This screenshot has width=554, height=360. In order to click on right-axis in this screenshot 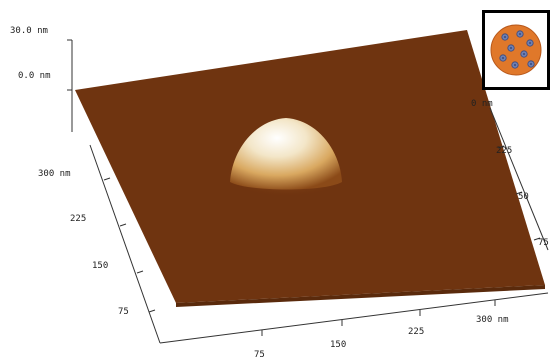, I will do `click(519, 179)`.